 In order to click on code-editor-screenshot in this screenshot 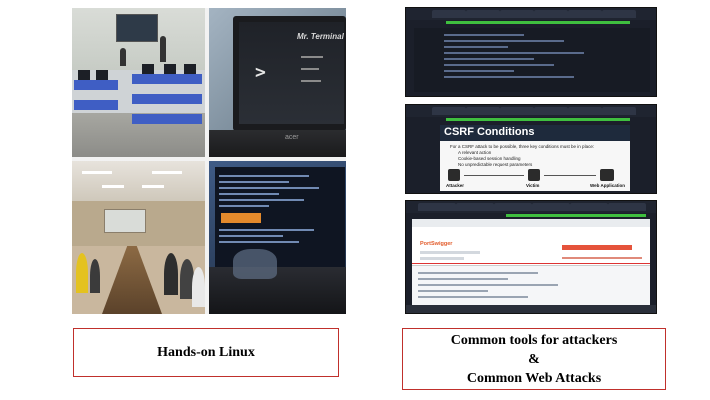, I will do `click(531, 52)`.